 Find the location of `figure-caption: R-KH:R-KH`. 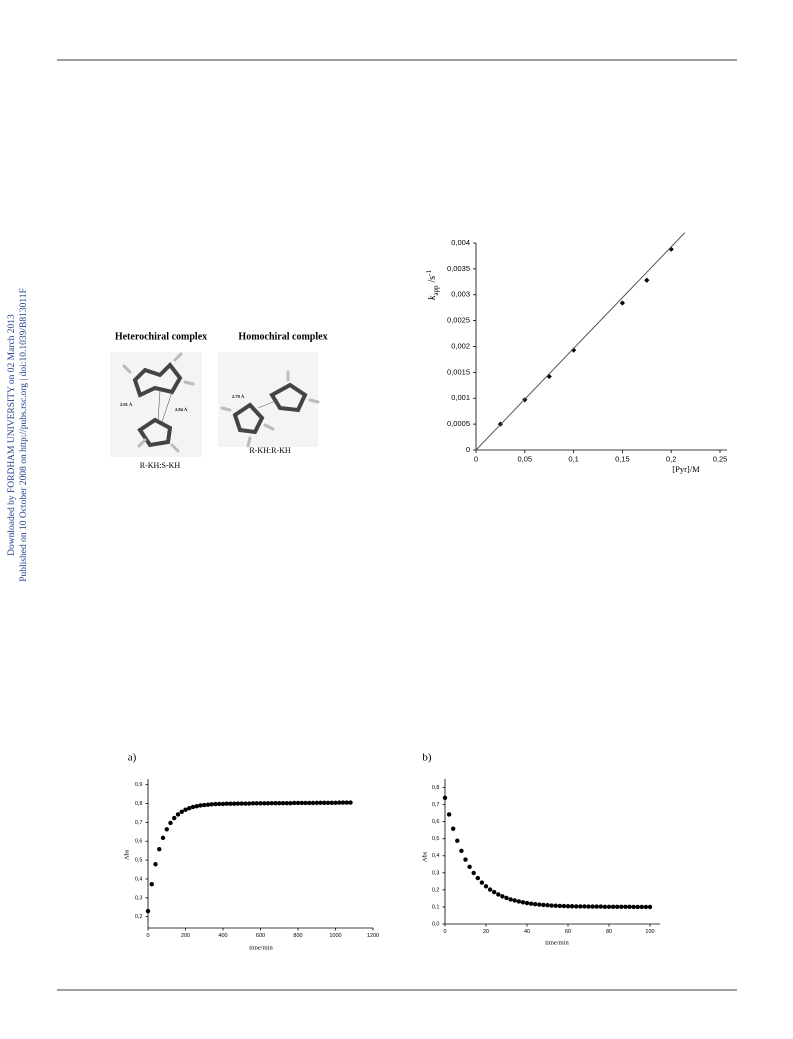

figure-caption: R-KH:R-KH is located at coordinates (270, 450).